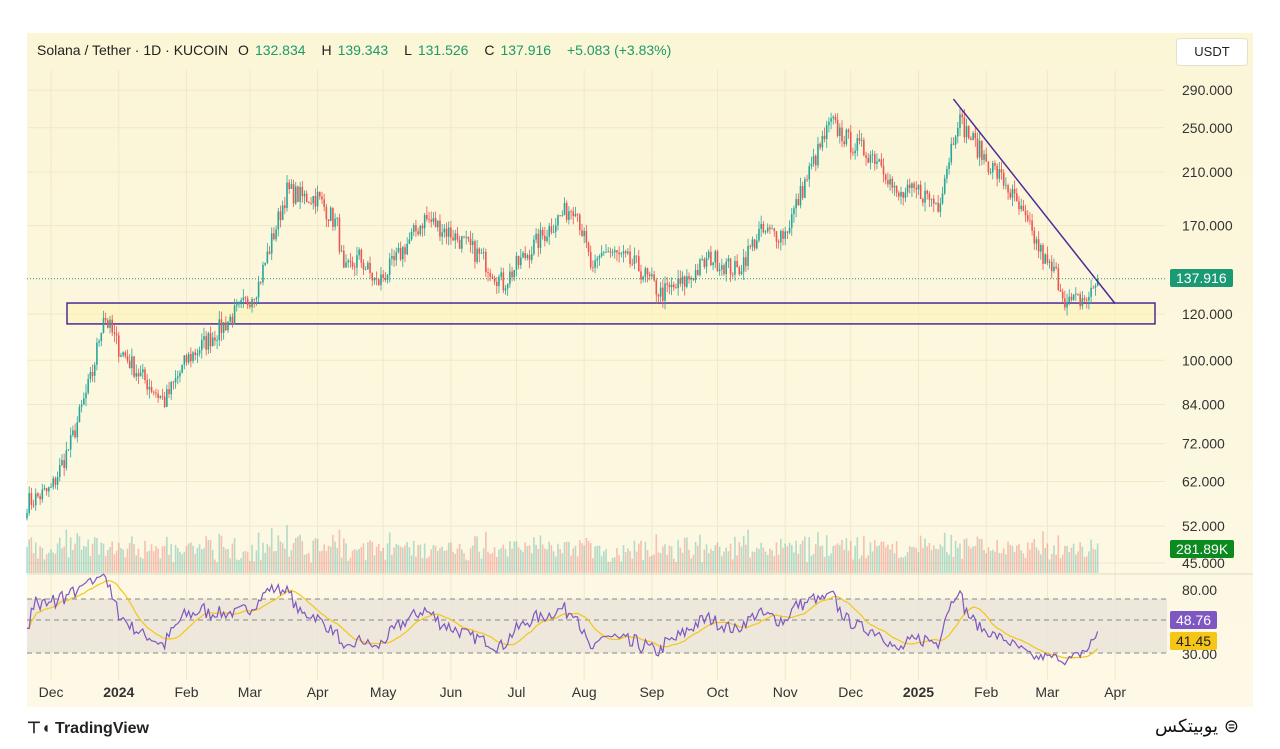 The height and width of the screenshot is (749, 1280). Describe the element at coordinates (102, 728) in the screenshot. I see `tradingview-label: TradingView` at that location.